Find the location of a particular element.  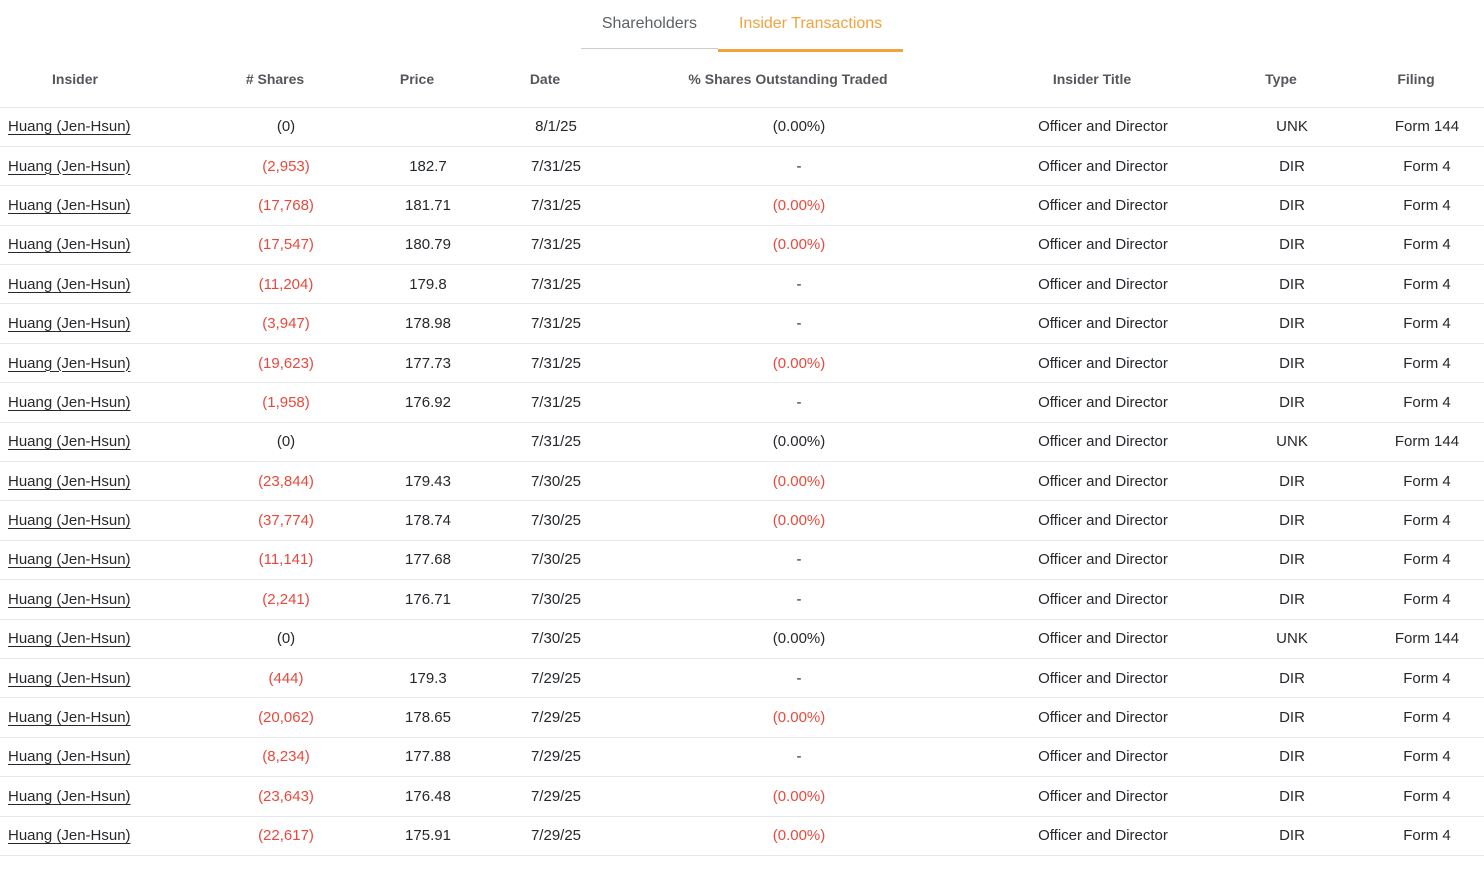

price-cell: 182.7 is located at coordinates (428, 166).